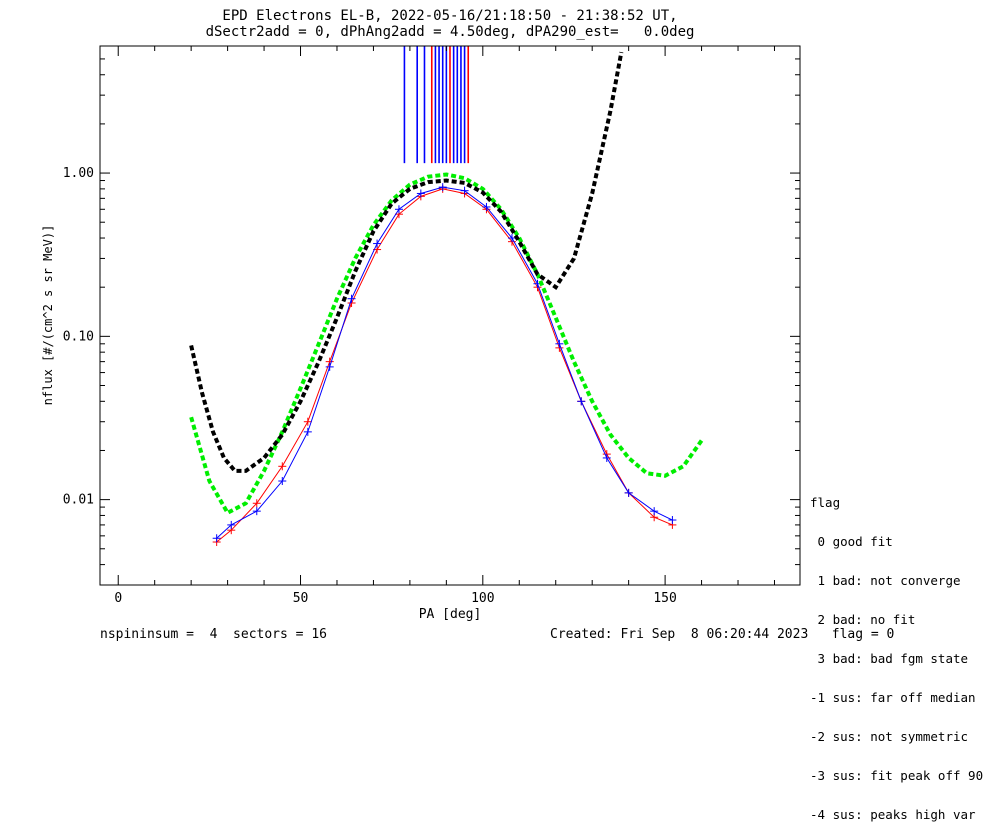 The height and width of the screenshot is (834, 1000). What do you see at coordinates (885, 580) in the screenshot?
I see `legend-item: 1 bad: not converge` at bounding box center [885, 580].